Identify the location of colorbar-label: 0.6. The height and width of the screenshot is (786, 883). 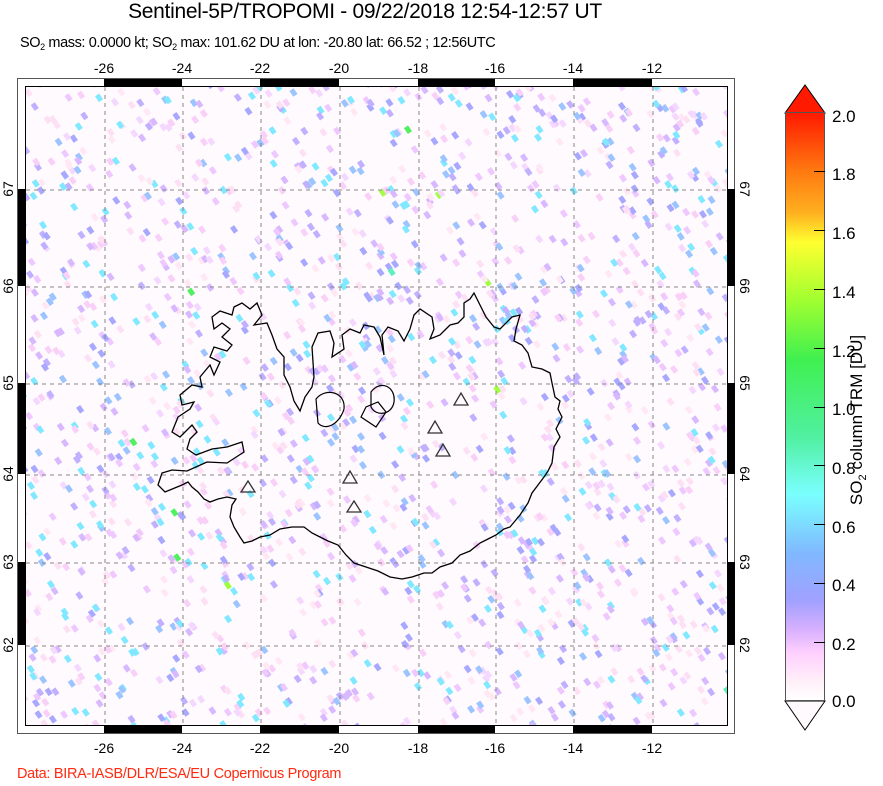
(844, 527).